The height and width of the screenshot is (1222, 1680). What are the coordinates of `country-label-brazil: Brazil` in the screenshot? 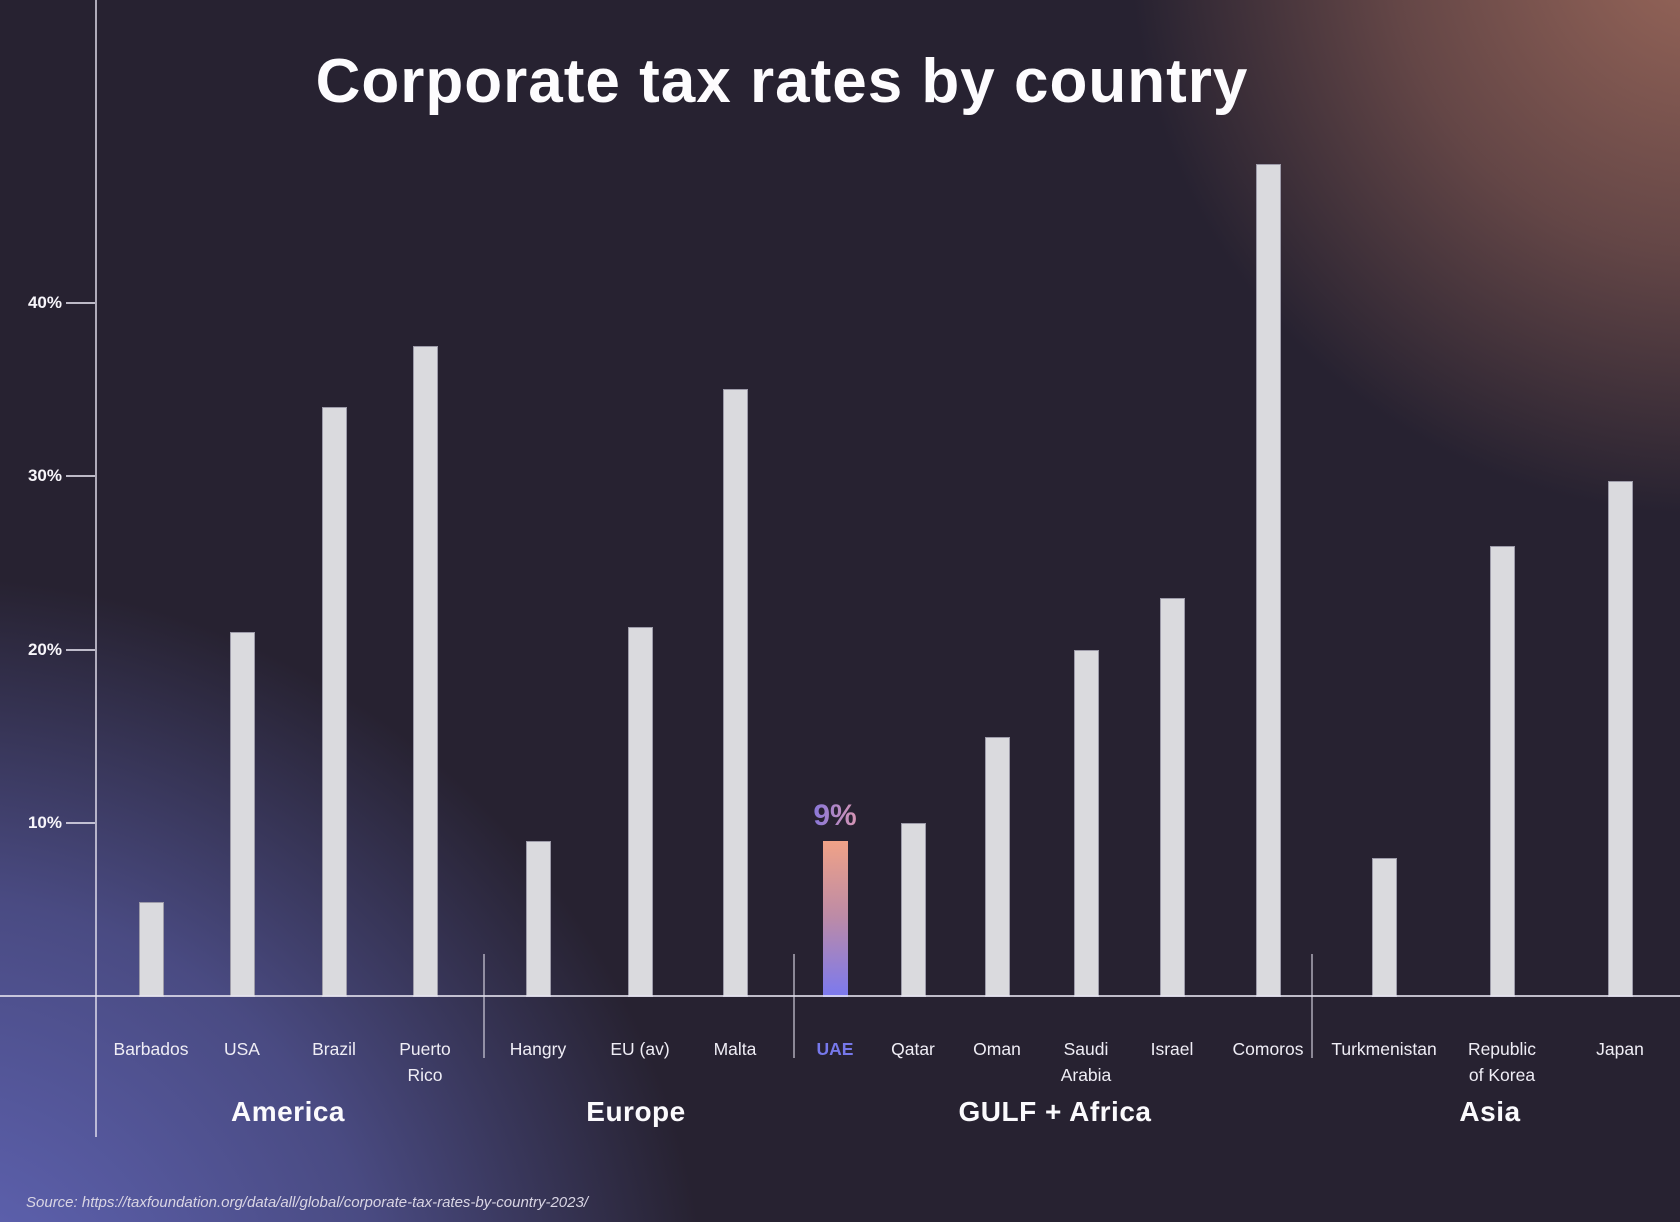 It's located at (334, 1049).